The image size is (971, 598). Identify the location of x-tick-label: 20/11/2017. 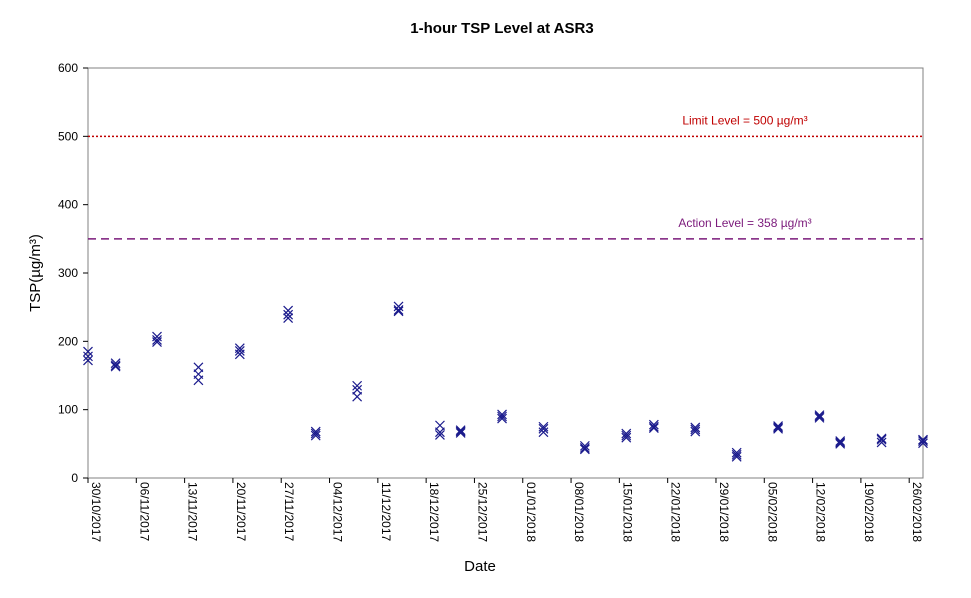
(241, 511).